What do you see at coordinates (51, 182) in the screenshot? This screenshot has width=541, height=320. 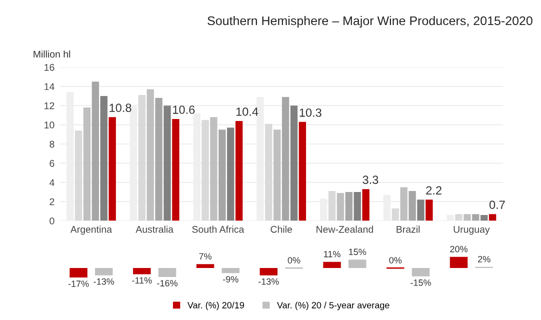 I see `y-tick-label: 4` at bounding box center [51, 182].